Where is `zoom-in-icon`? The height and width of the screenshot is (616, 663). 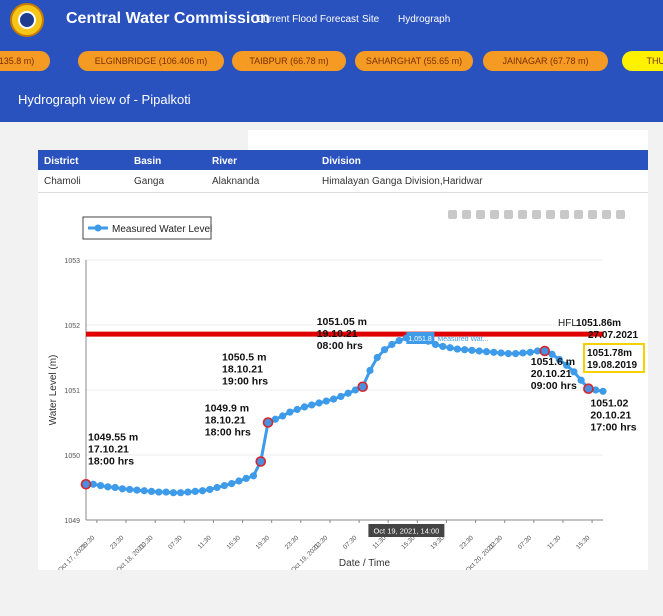 zoom-in-icon is located at coordinates (522, 214).